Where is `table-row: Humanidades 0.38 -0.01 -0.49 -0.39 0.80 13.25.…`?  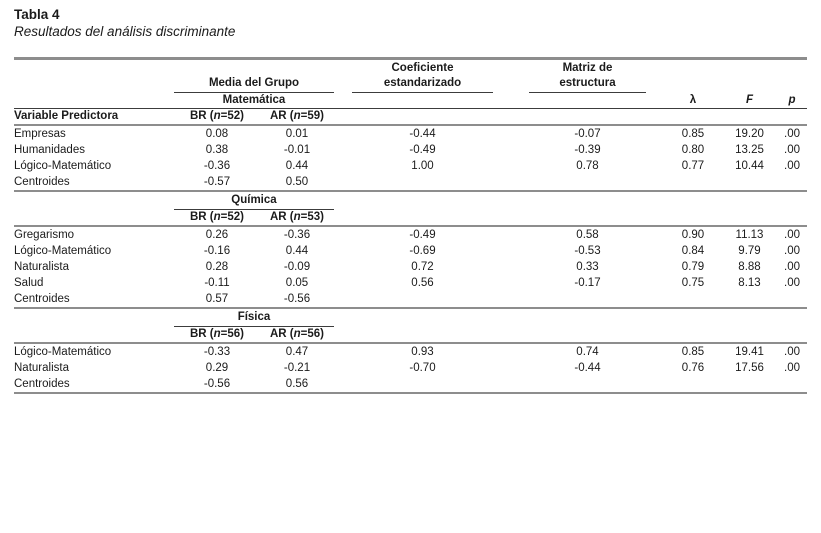
table-row: Humanidades 0.38 -0.01 -0.49 -0.39 0.80 13.25.… is located at coordinates (410, 150).